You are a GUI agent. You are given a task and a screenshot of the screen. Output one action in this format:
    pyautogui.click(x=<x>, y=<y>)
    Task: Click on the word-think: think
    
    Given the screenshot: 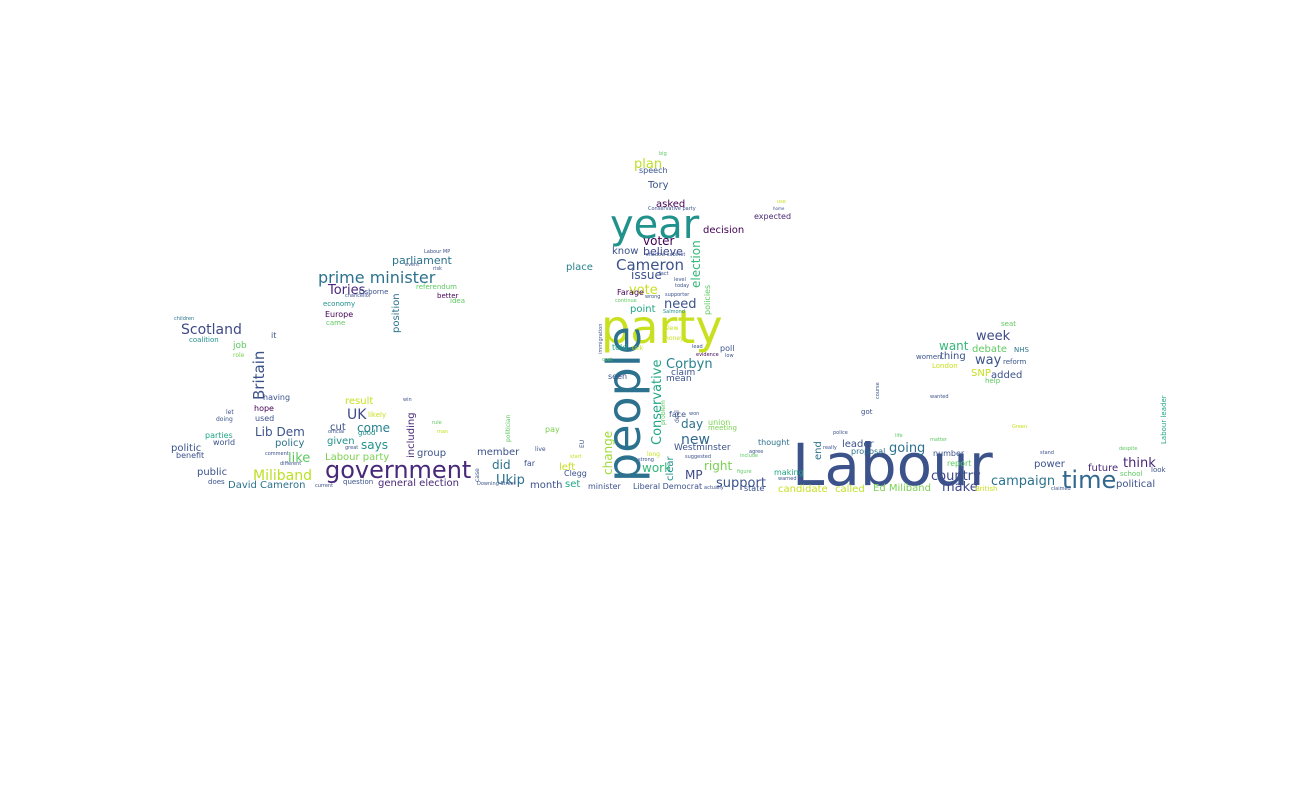 What is the action you would take?
    pyautogui.click(x=1139, y=463)
    